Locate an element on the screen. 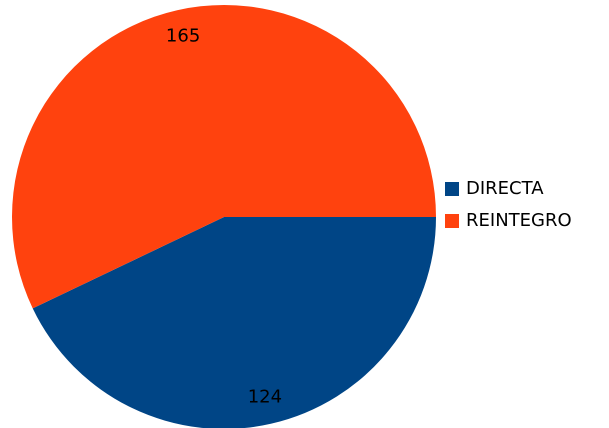 The width and height of the screenshot is (609, 428). legend-label: DIRECTA is located at coordinates (505, 188).